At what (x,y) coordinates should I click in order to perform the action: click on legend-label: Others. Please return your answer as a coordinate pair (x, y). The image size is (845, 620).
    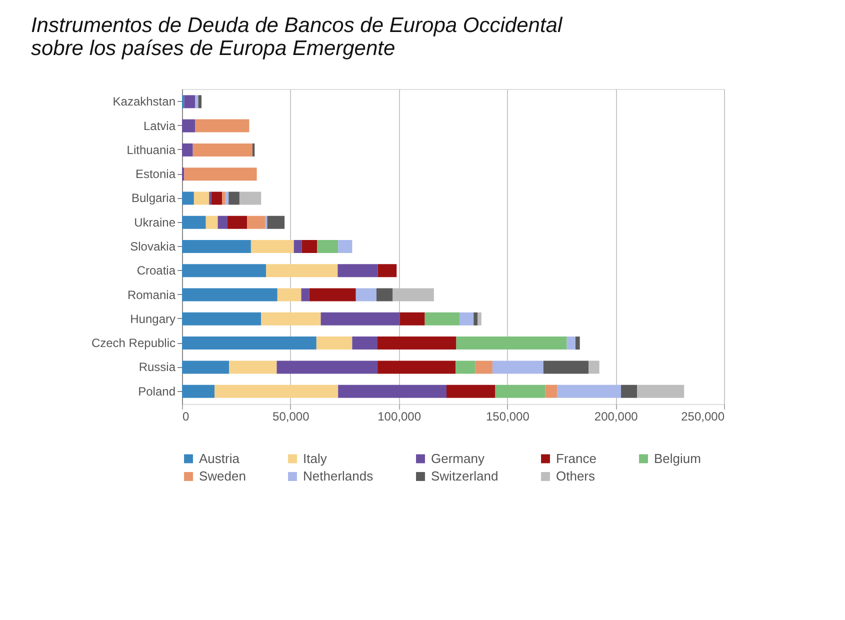
    Looking at the image, I should click on (576, 476).